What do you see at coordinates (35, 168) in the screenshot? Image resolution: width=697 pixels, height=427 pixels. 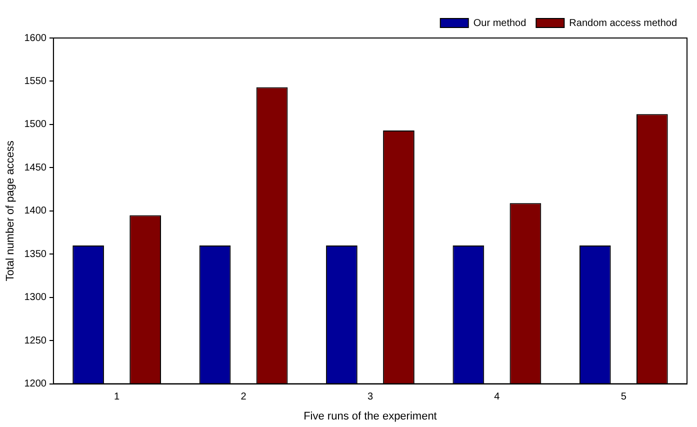 I see `y-tick-label: 1450` at bounding box center [35, 168].